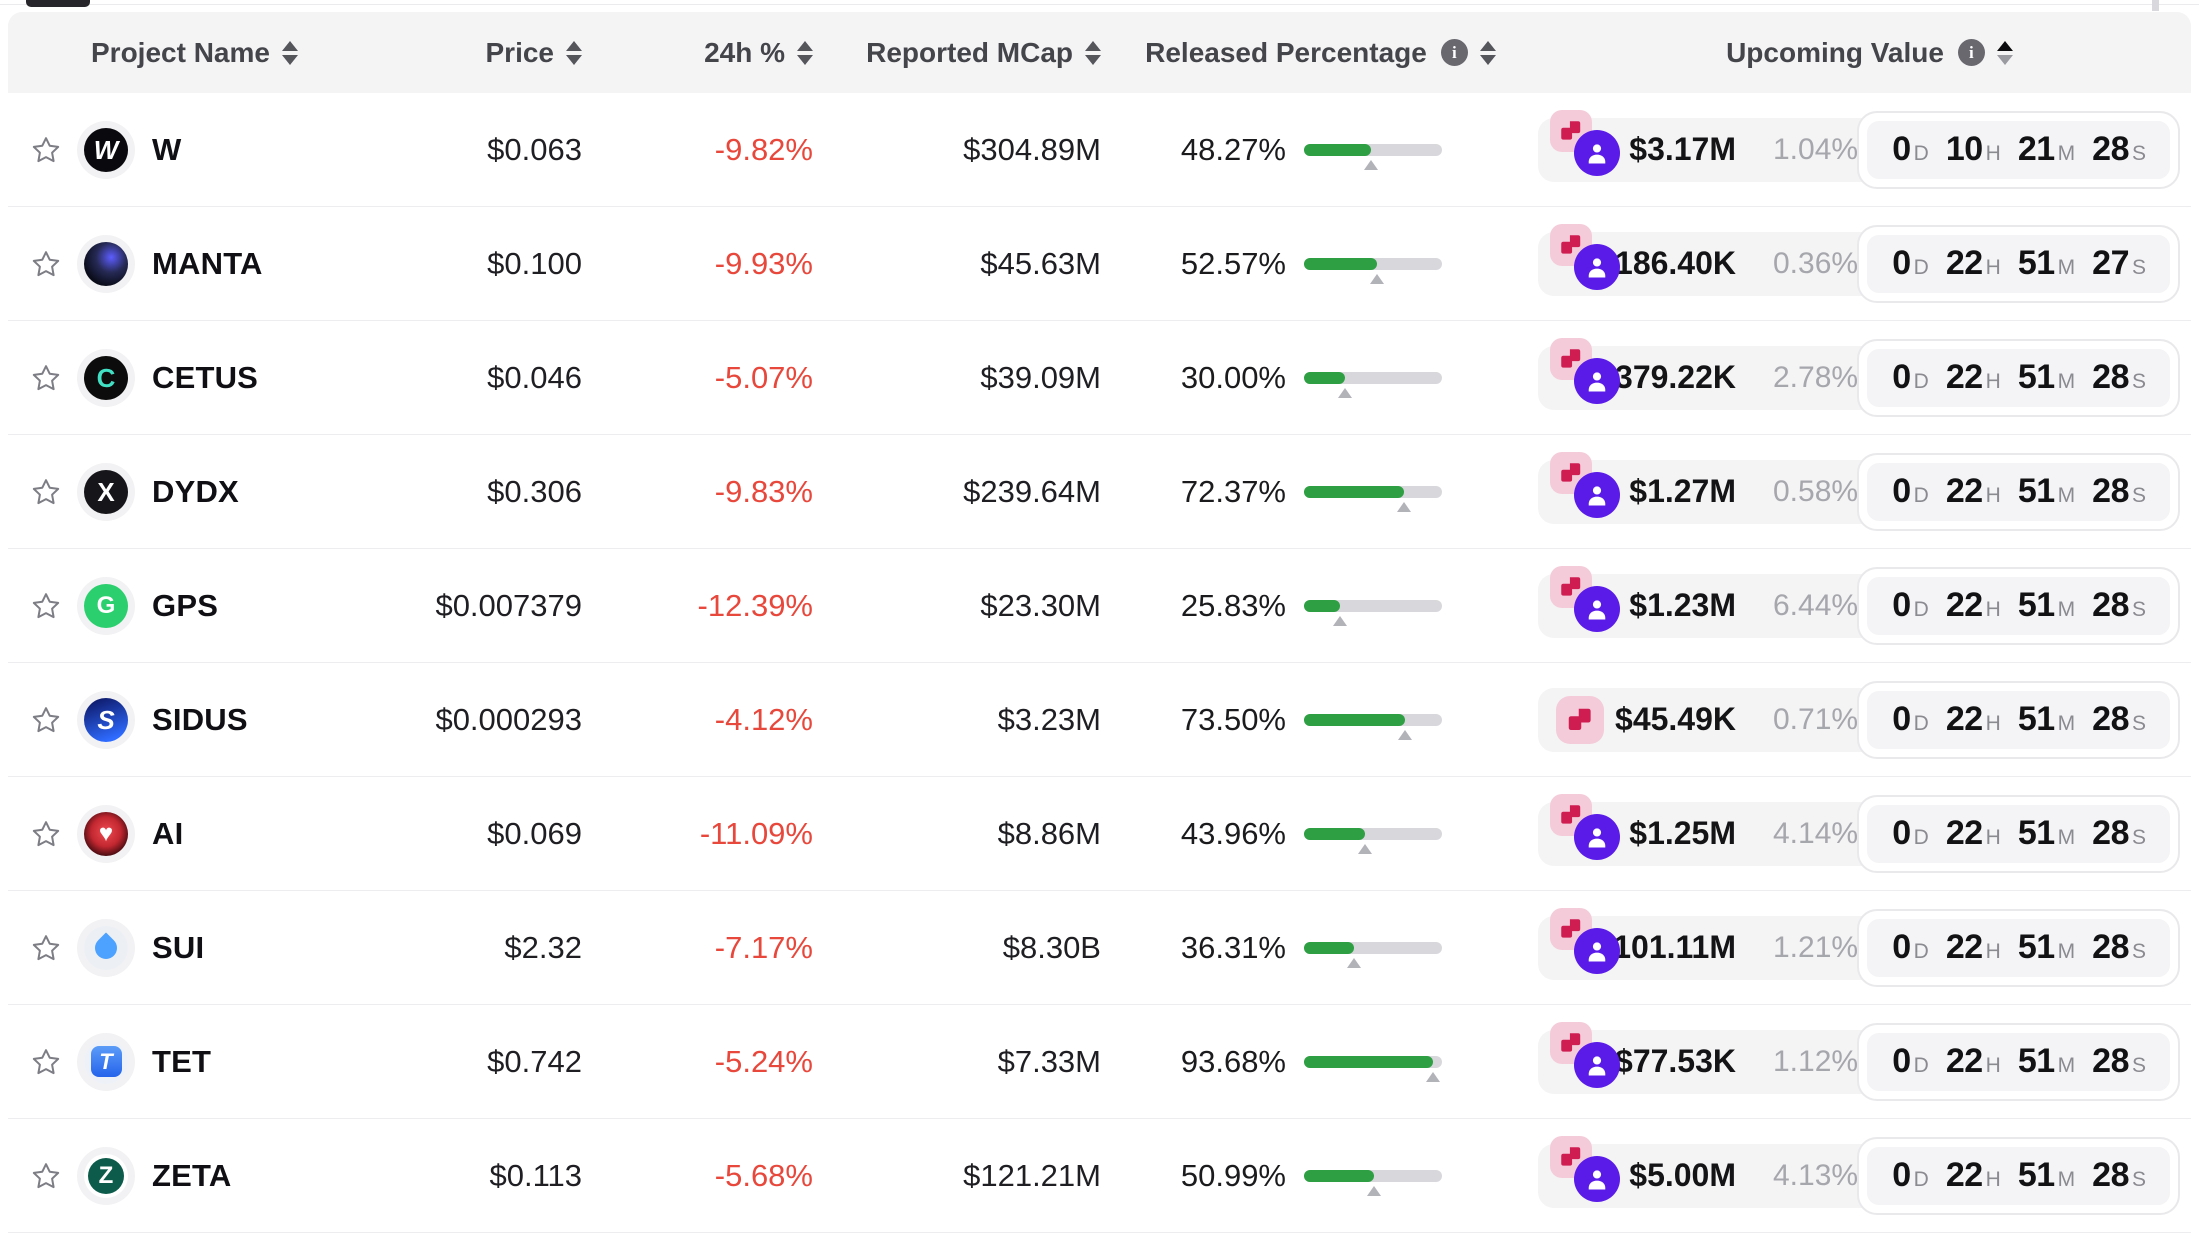 Image resolution: width=2199 pixels, height=1233 pixels. I want to click on header-cell-upcoming-value: Upcoming Value i, so click(1852, 53).